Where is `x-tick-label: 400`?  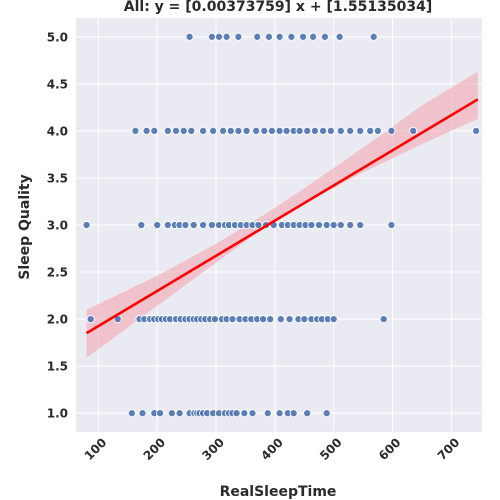
x-tick-label: 400 is located at coordinates (272, 449).